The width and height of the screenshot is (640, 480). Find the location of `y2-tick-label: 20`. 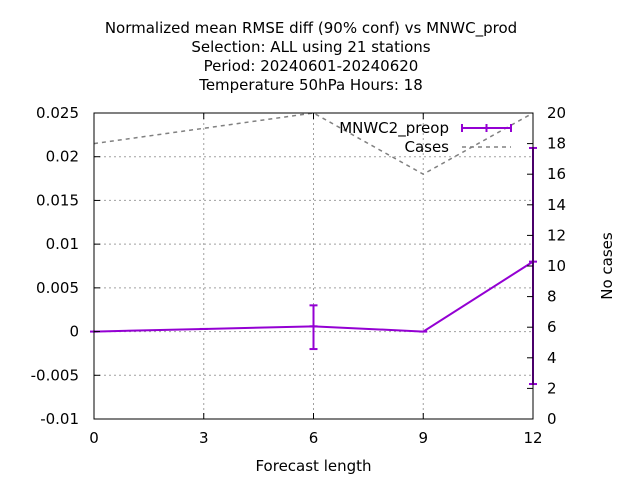

y2-tick-label: 20 is located at coordinates (556, 113).